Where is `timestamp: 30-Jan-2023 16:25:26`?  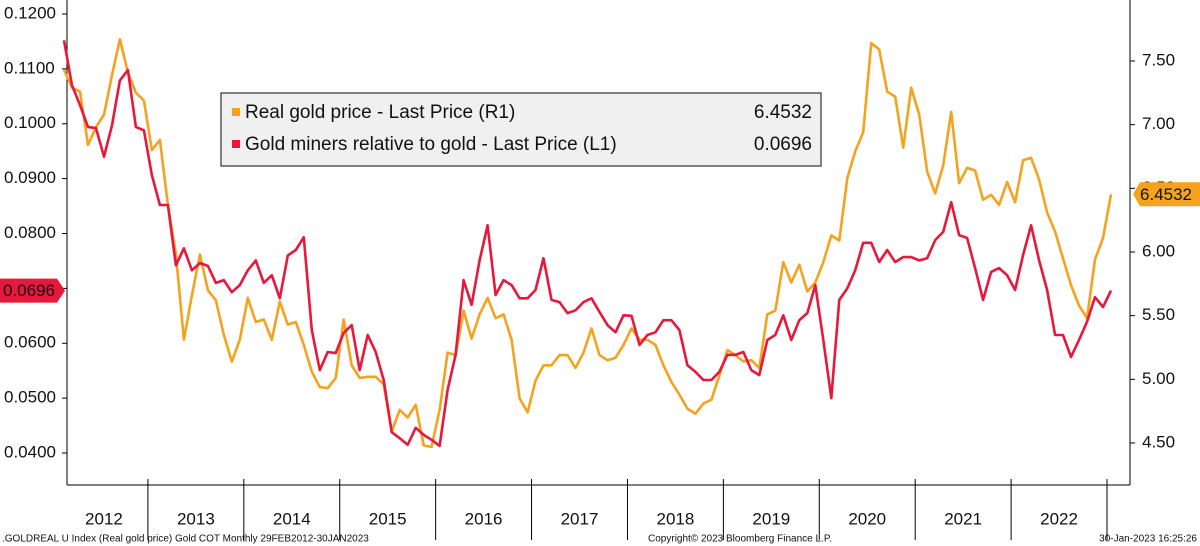
timestamp: 30-Jan-2023 16:25:26 is located at coordinates (1148, 539).